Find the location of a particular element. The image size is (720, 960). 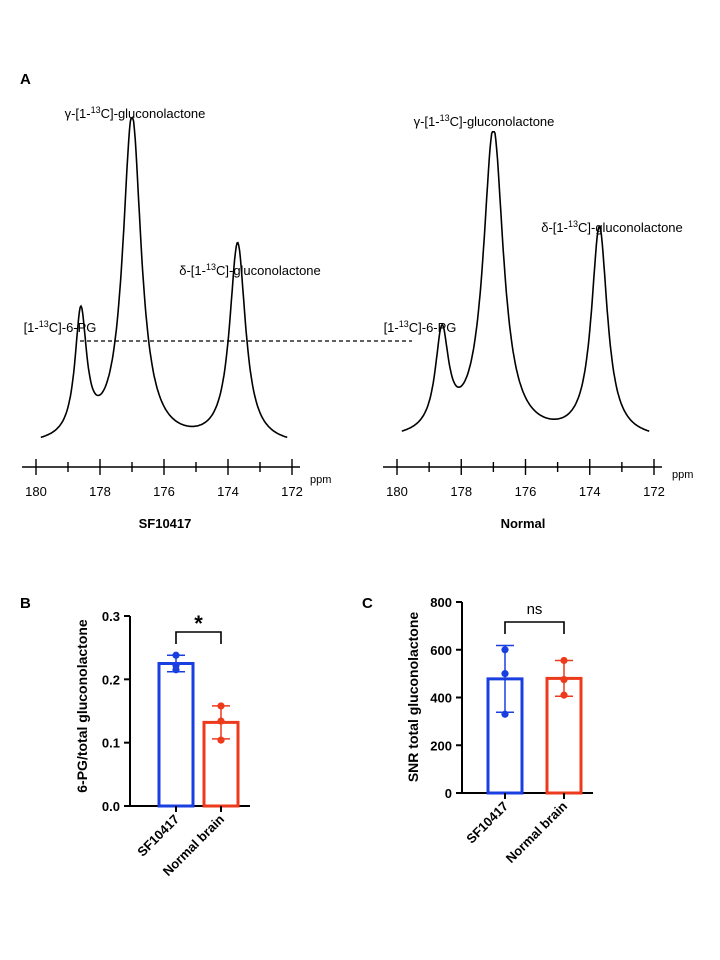

sample-title: Normal is located at coordinates (523, 523).